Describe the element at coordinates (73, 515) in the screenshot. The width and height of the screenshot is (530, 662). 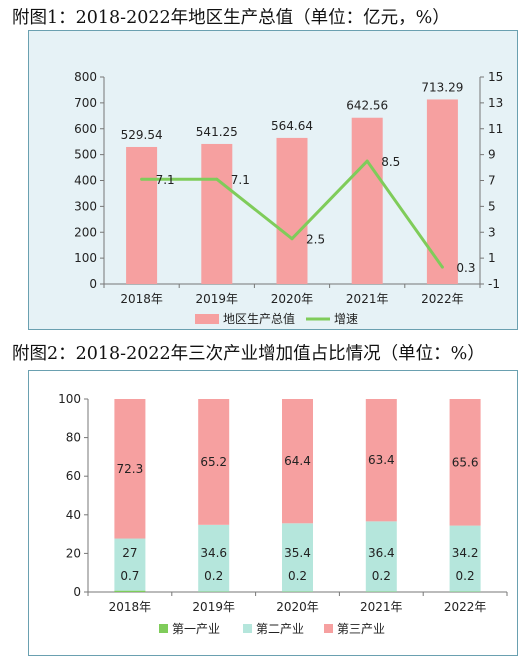
I see `y-tick-label: 40` at that location.